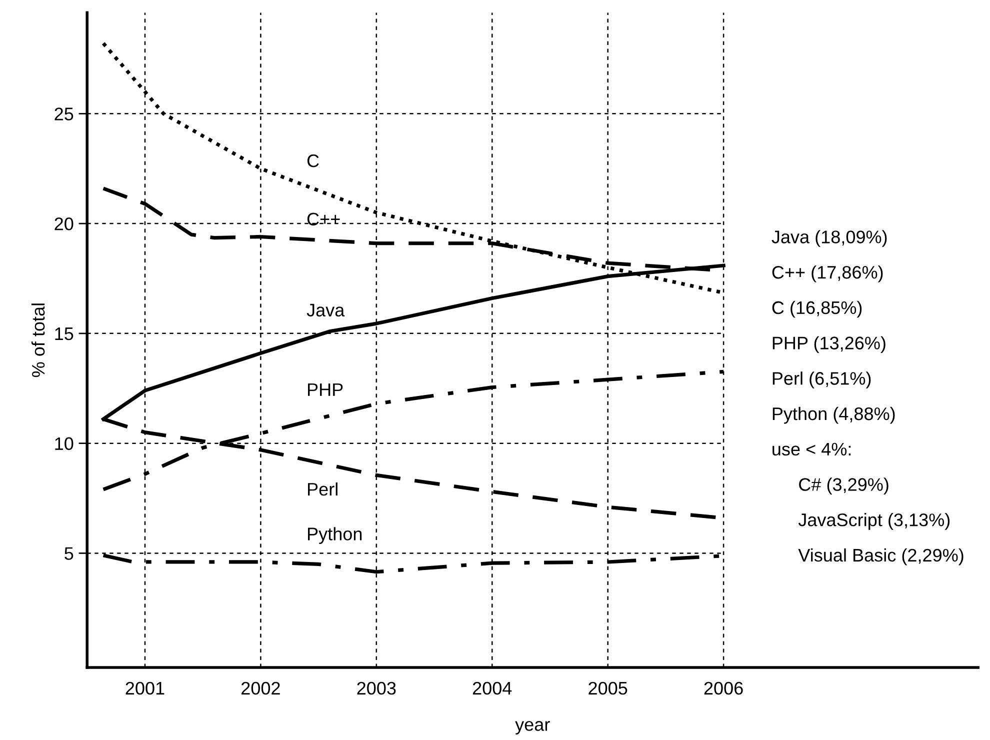 The width and height of the screenshot is (990, 740). What do you see at coordinates (811, 449) in the screenshot?
I see `annotation: use < 4%:` at bounding box center [811, 449].